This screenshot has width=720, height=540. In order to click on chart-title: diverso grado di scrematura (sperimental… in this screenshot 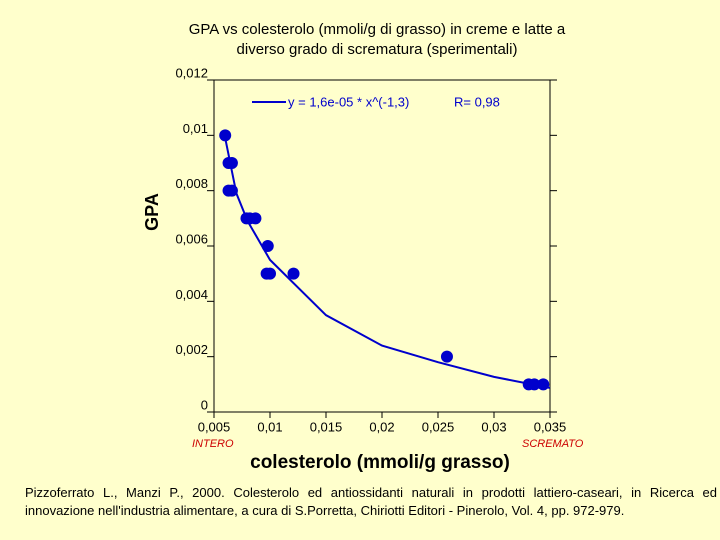, I will do `click(377, 49)`.